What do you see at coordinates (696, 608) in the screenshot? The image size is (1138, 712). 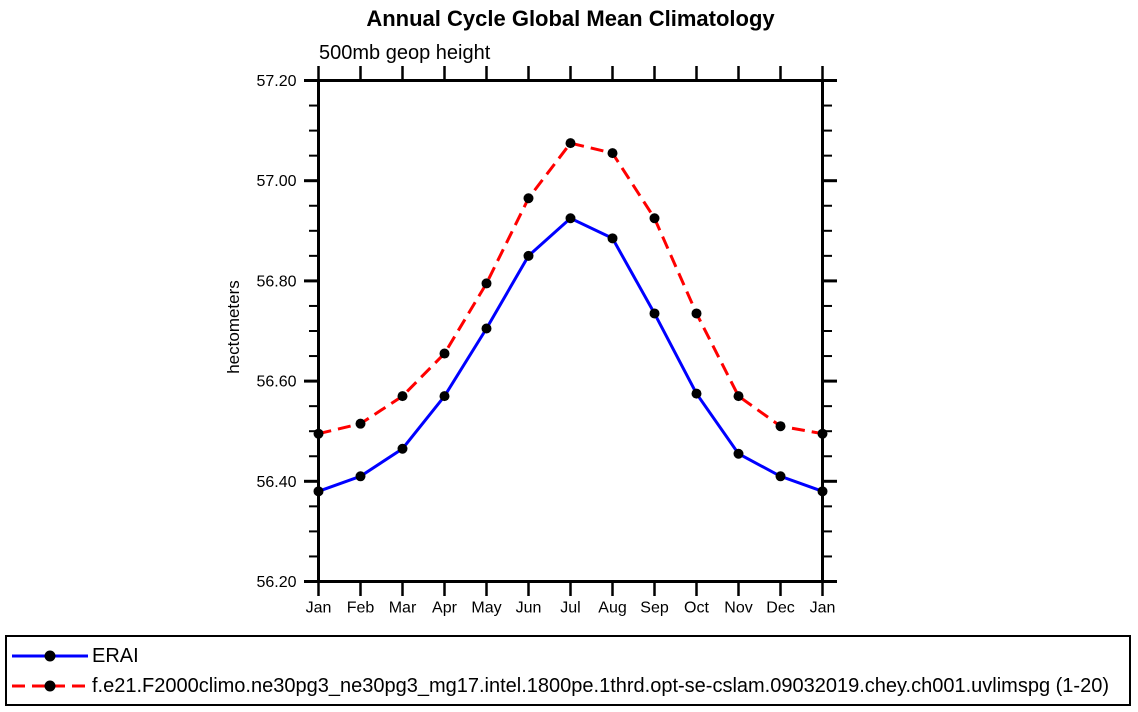 I see `x-tick-label: Oct` at bounding box center [696, 608].